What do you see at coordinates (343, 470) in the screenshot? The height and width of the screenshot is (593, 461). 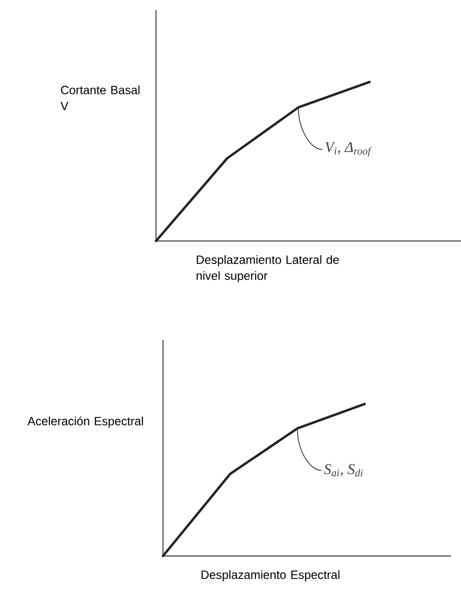 I see `annotation: S$_{ai}$, S$_{di}$` at bounding box center [343, 470].